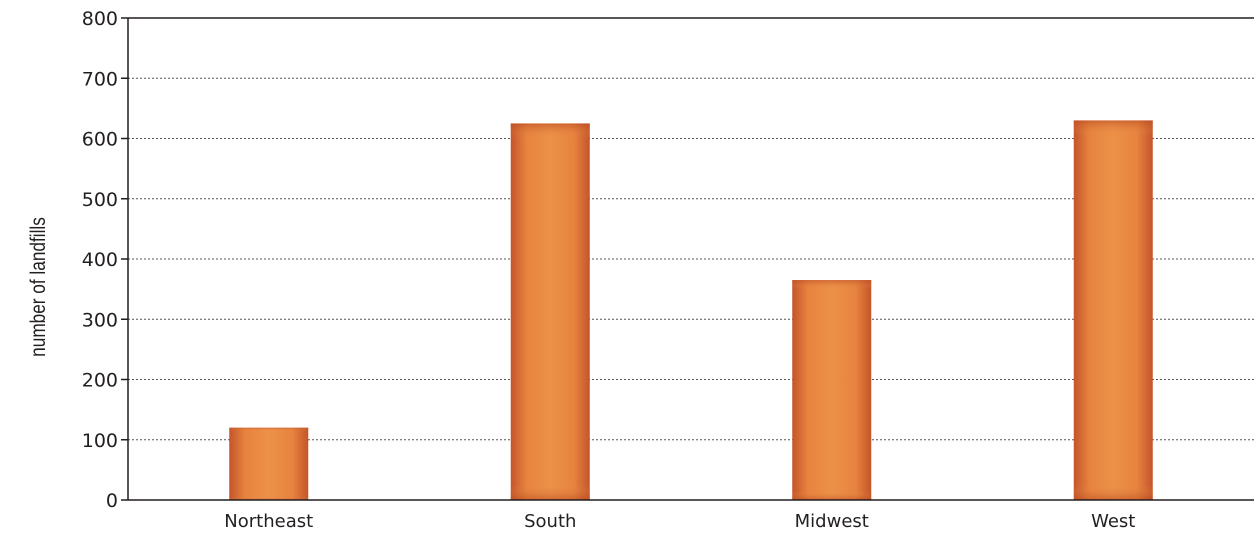  I want to click on bar-northeast, so click(268, 464).